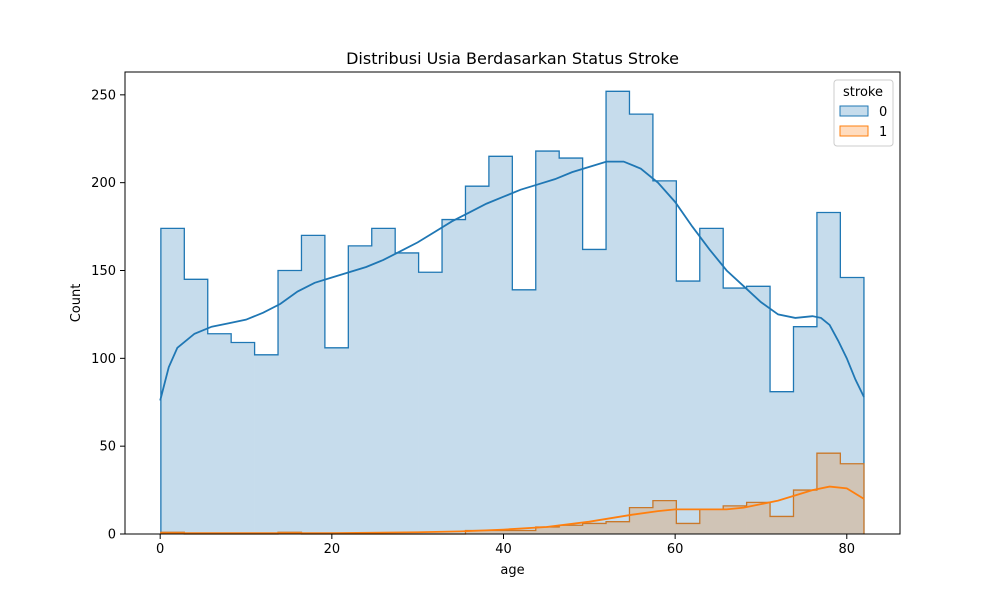 The height and width of the screenshot is (600, 1000). I want to click on y-tick-label: 100, so click(103, 359).